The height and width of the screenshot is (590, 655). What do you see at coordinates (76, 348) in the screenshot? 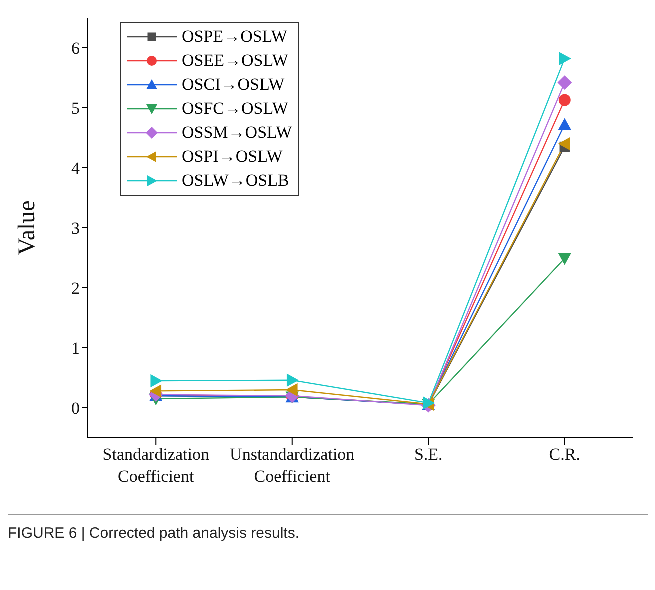
I see `y-tick-label: 1` at bounding box center [76, 348].